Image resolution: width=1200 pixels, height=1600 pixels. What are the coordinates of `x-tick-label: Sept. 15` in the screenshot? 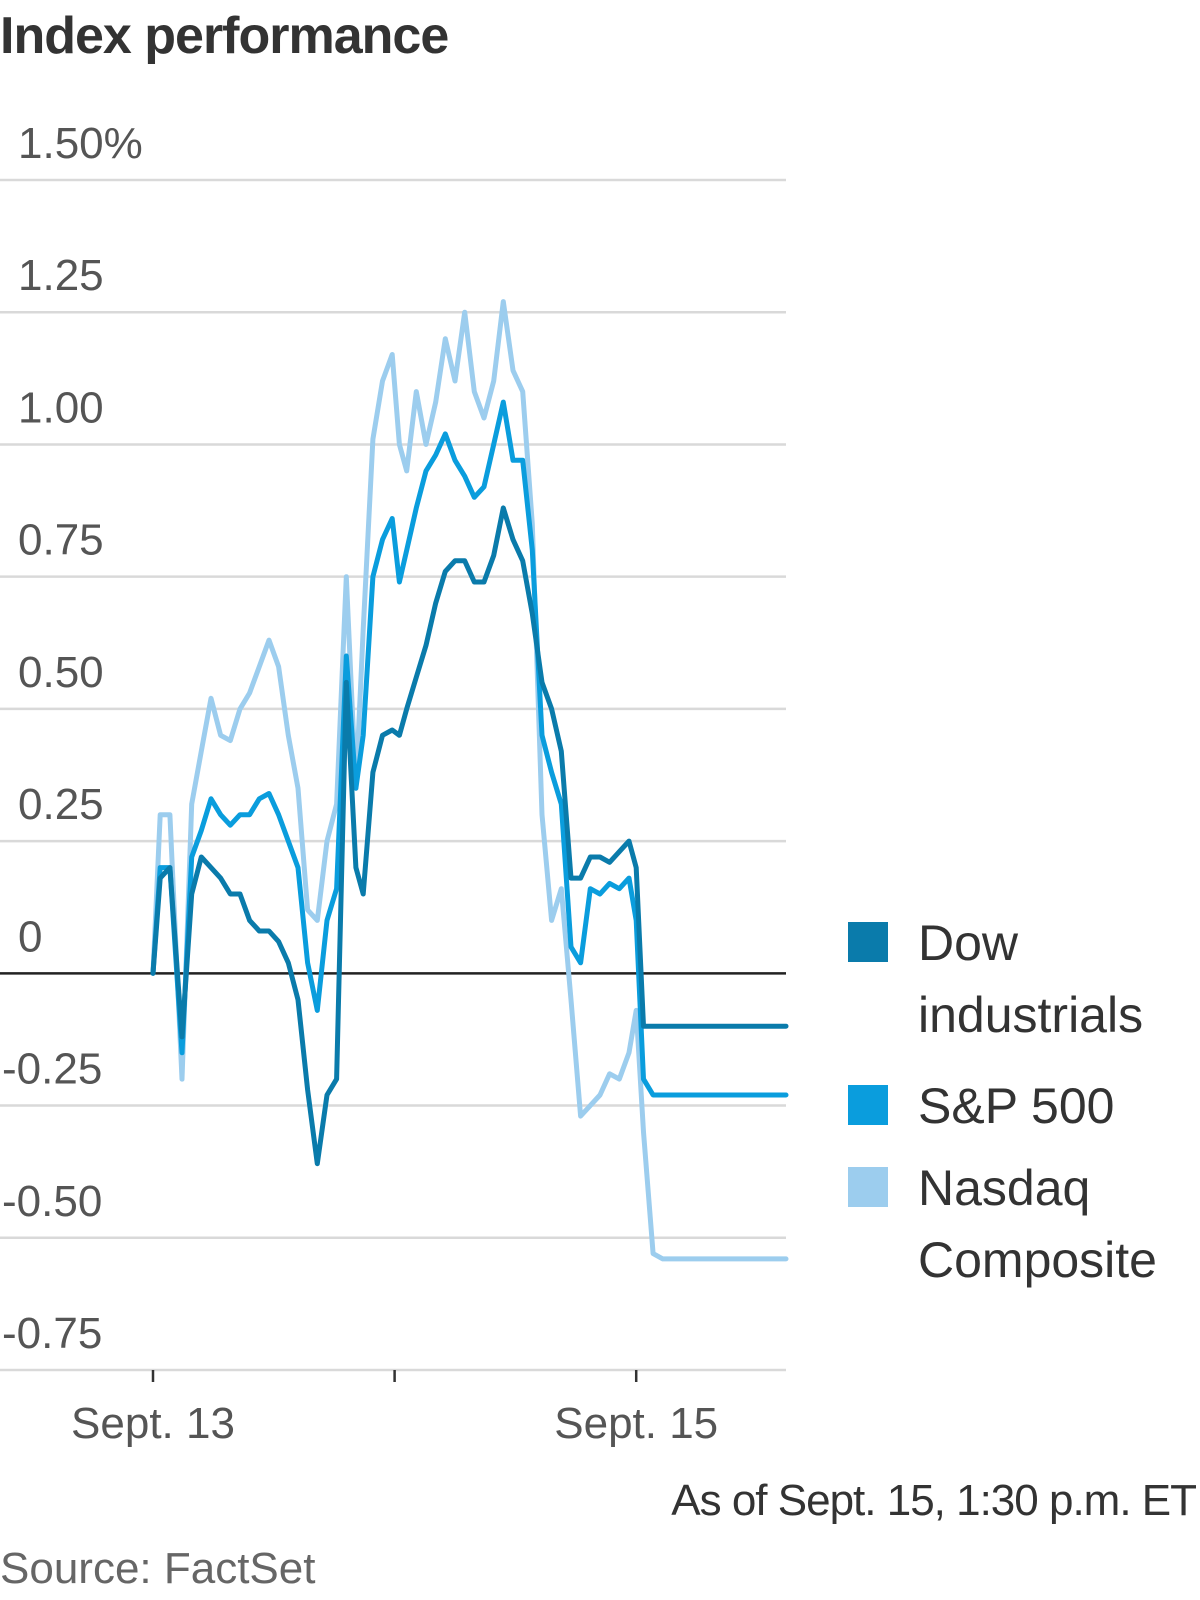 It's located at (636, 1423).